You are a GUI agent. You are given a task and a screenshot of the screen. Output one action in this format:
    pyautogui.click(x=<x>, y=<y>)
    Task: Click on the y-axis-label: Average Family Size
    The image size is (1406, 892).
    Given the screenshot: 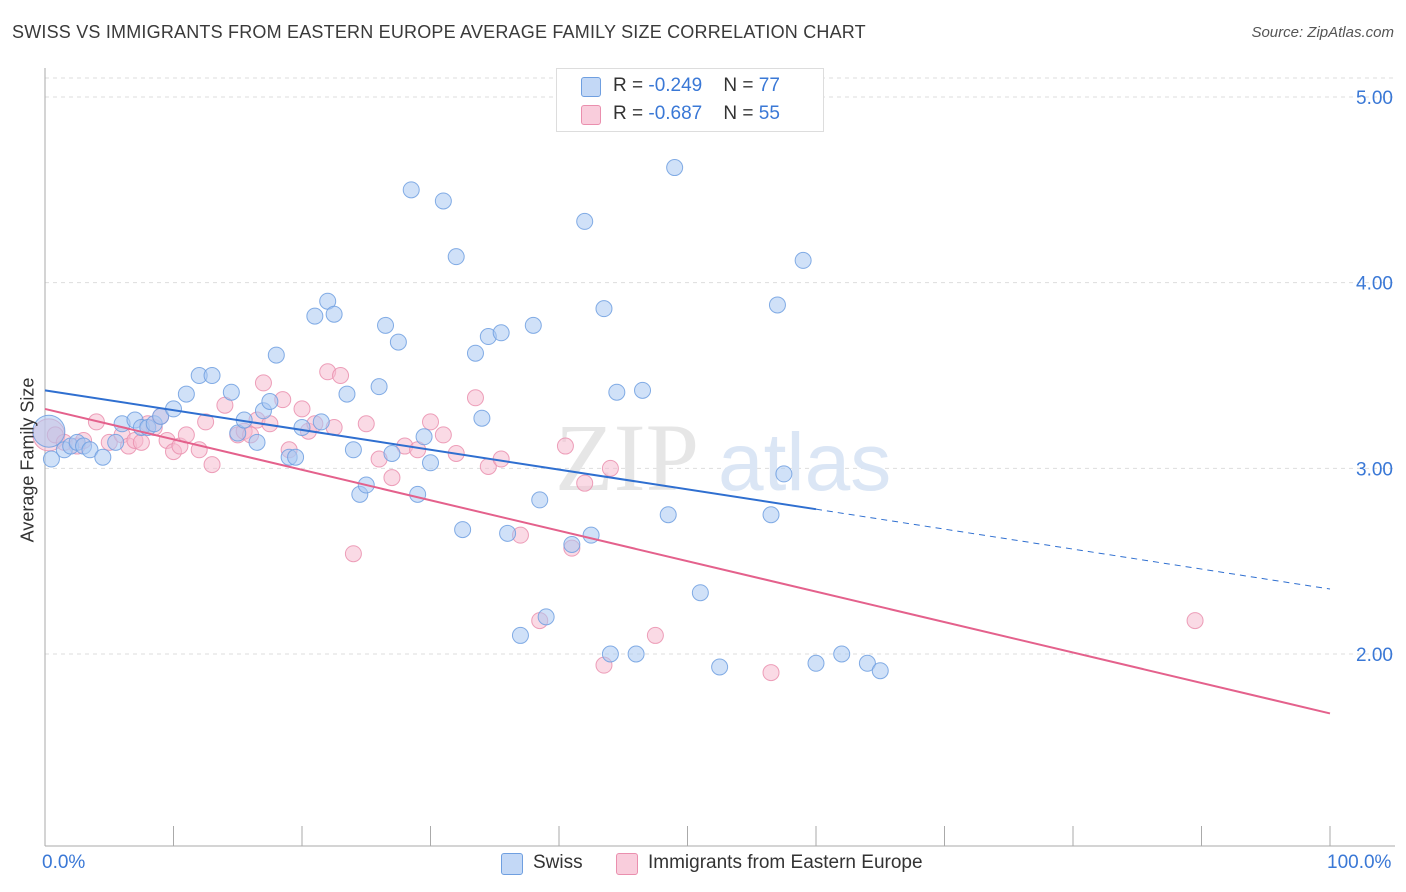 What is the action you would take?
    pyautogui.click(x=27, y=460)
    